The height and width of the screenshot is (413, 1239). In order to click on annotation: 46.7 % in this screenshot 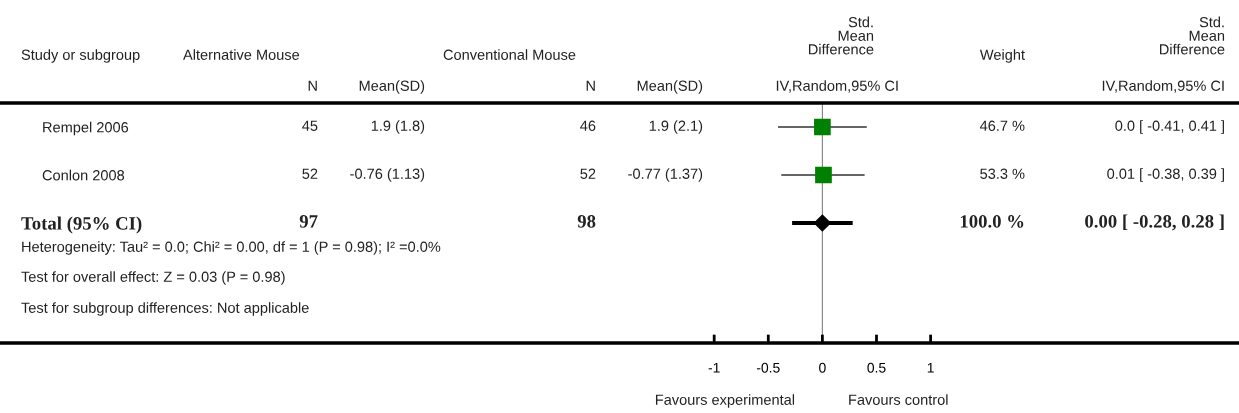, I will do `click(1002, 125)`.